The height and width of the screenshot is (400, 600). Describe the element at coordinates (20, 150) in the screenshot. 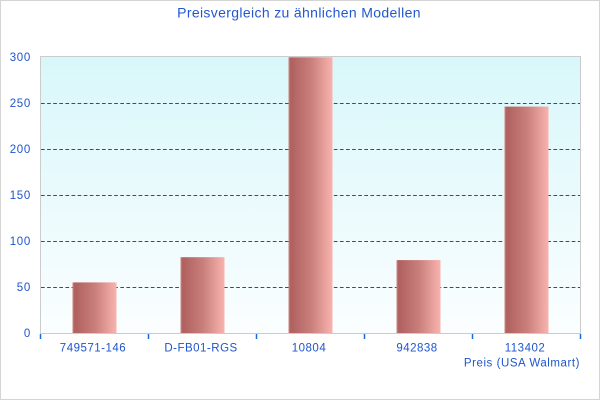

I see `svg-text: 200` at that location.